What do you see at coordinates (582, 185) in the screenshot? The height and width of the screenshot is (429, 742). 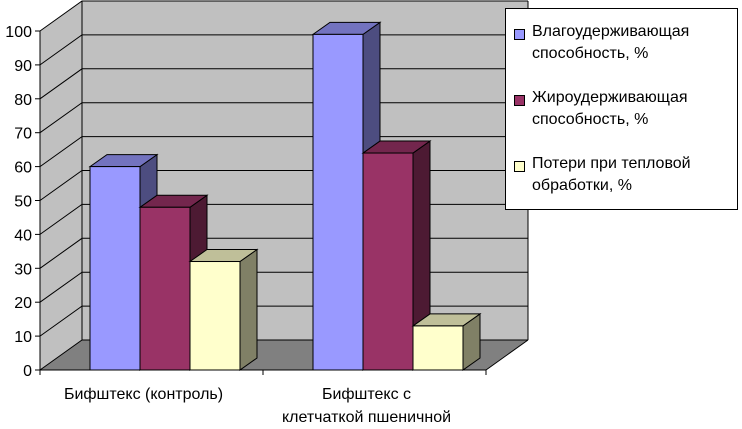 I see `legend-label-losses-line2: обработки, %` at bounding box center [582, 185].